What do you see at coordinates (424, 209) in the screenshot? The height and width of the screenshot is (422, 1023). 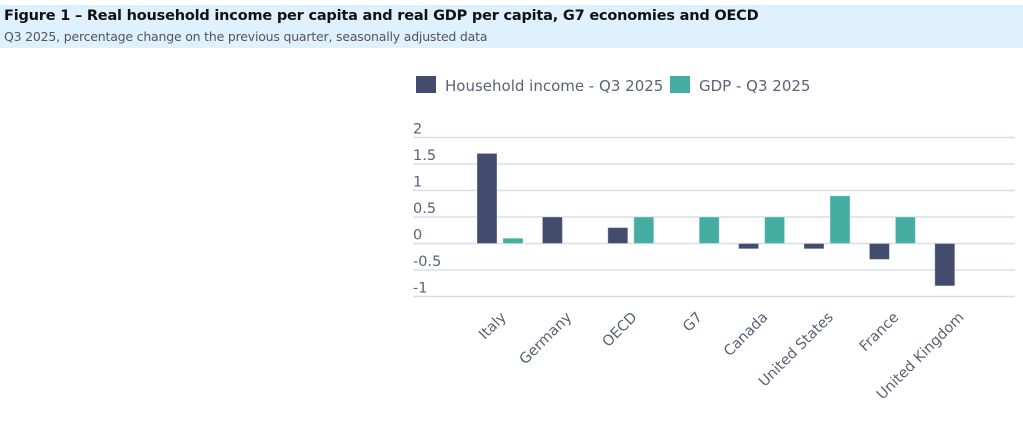 I see `y-tick-label: 0.5` at bounding box center [424, 209].